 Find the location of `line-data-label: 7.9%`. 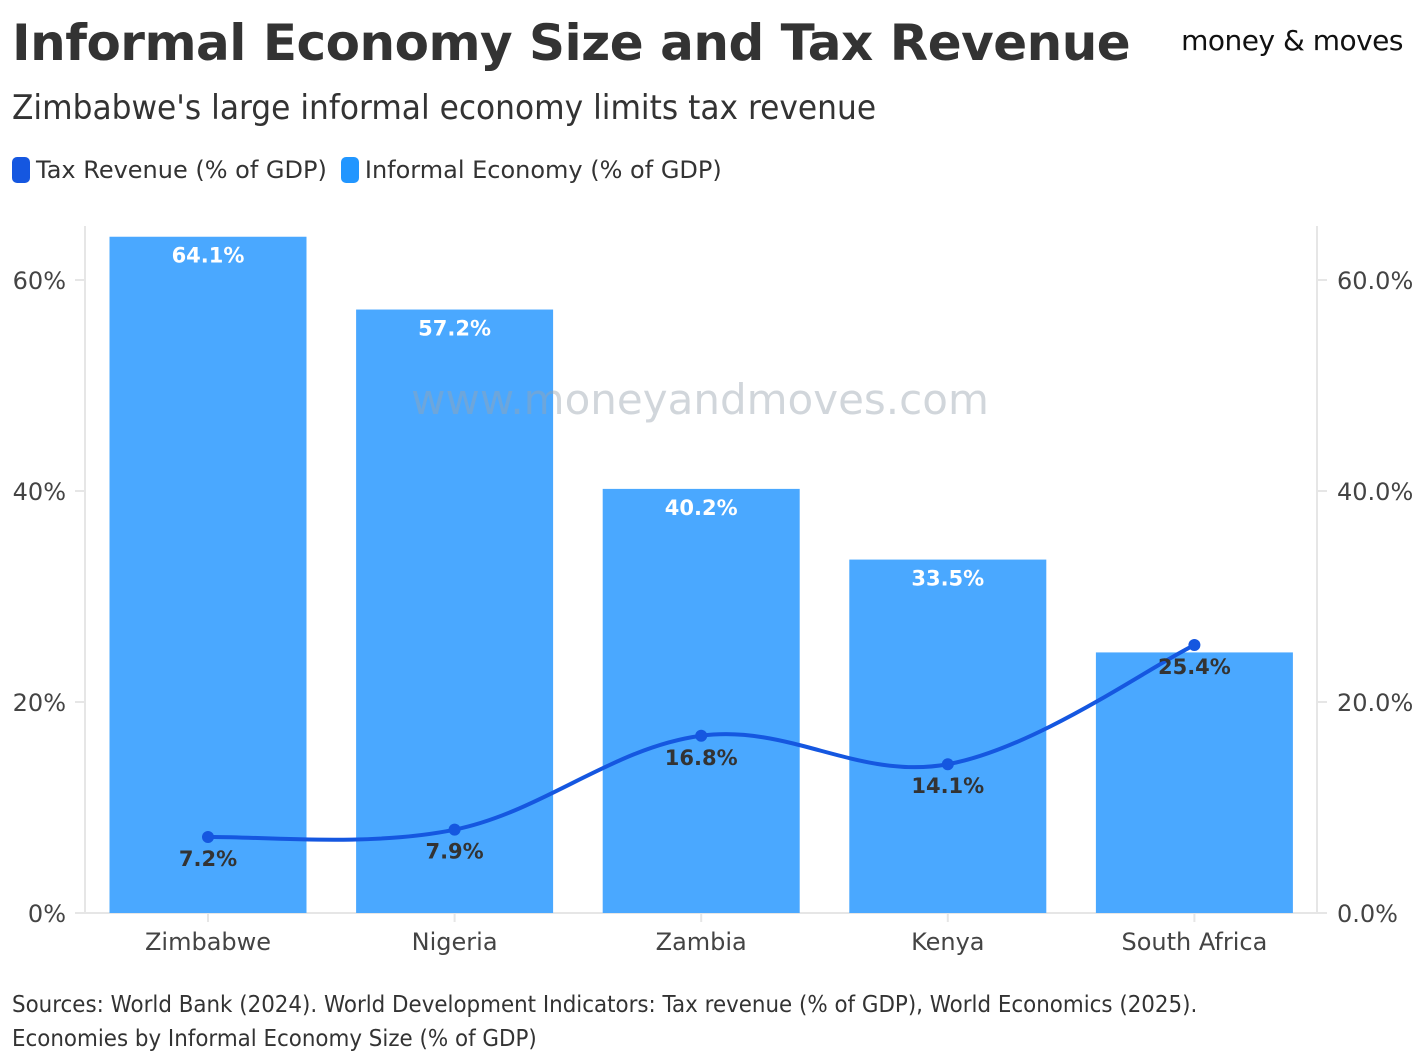

line-data-label: 7.9% is located at coordinates (454, 852).